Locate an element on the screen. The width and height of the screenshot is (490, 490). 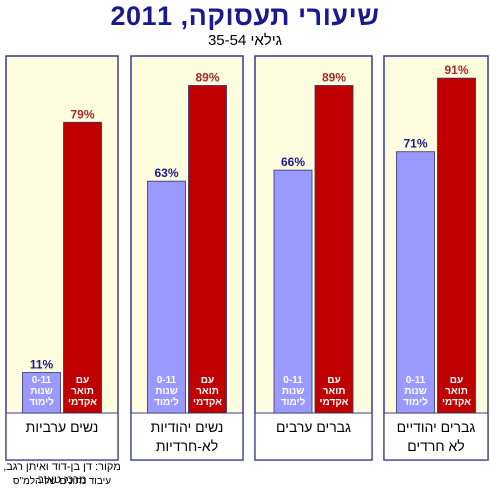
group-label: לא-חרדיות is located at coordinates (187, 446).